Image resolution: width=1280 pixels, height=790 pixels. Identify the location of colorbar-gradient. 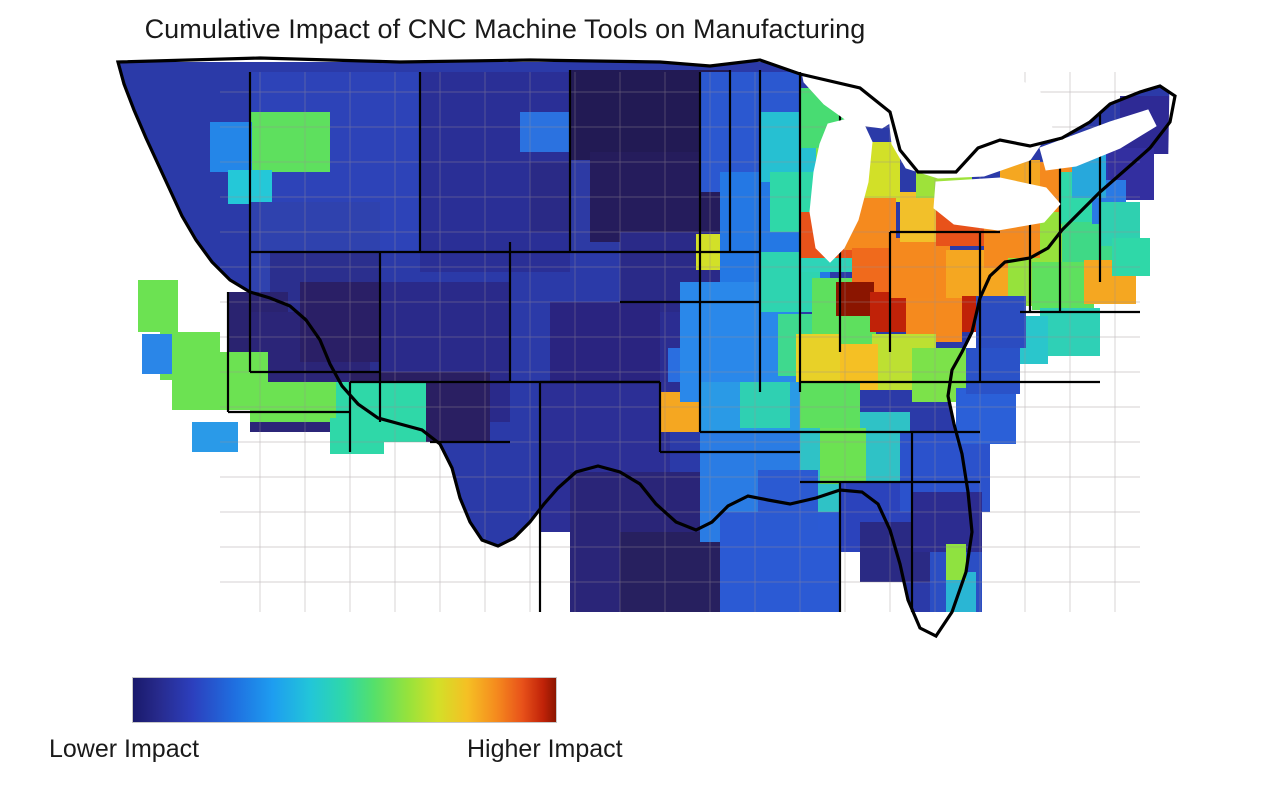
(344, 700).